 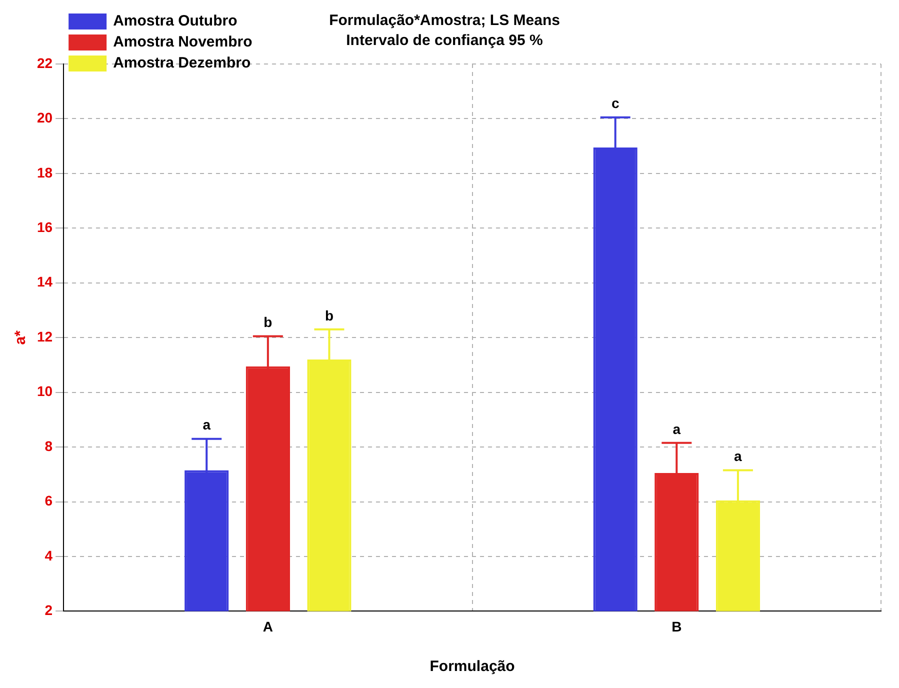 I want to click on y-tick-label: 10, so click(x=44, y=391).